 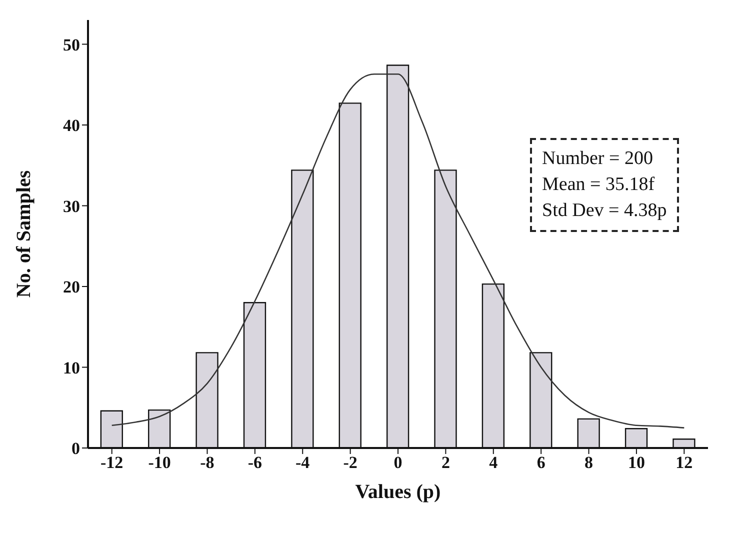 I want to click on x-tick-label: 10, so click(x=636, y=462).